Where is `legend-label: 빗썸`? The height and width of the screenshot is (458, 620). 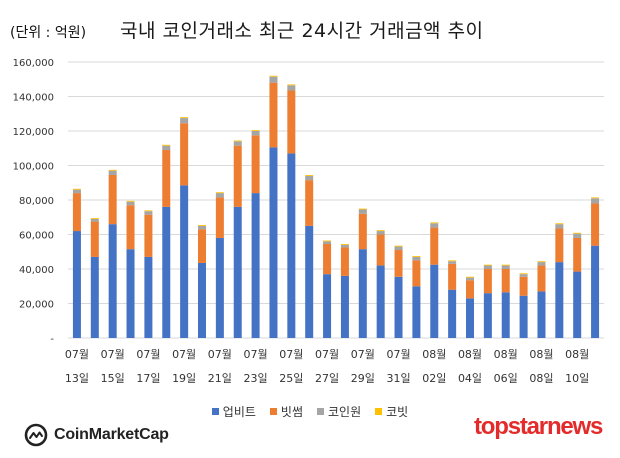
legend-label: 빗썸 is located at coordinates (291, 412).